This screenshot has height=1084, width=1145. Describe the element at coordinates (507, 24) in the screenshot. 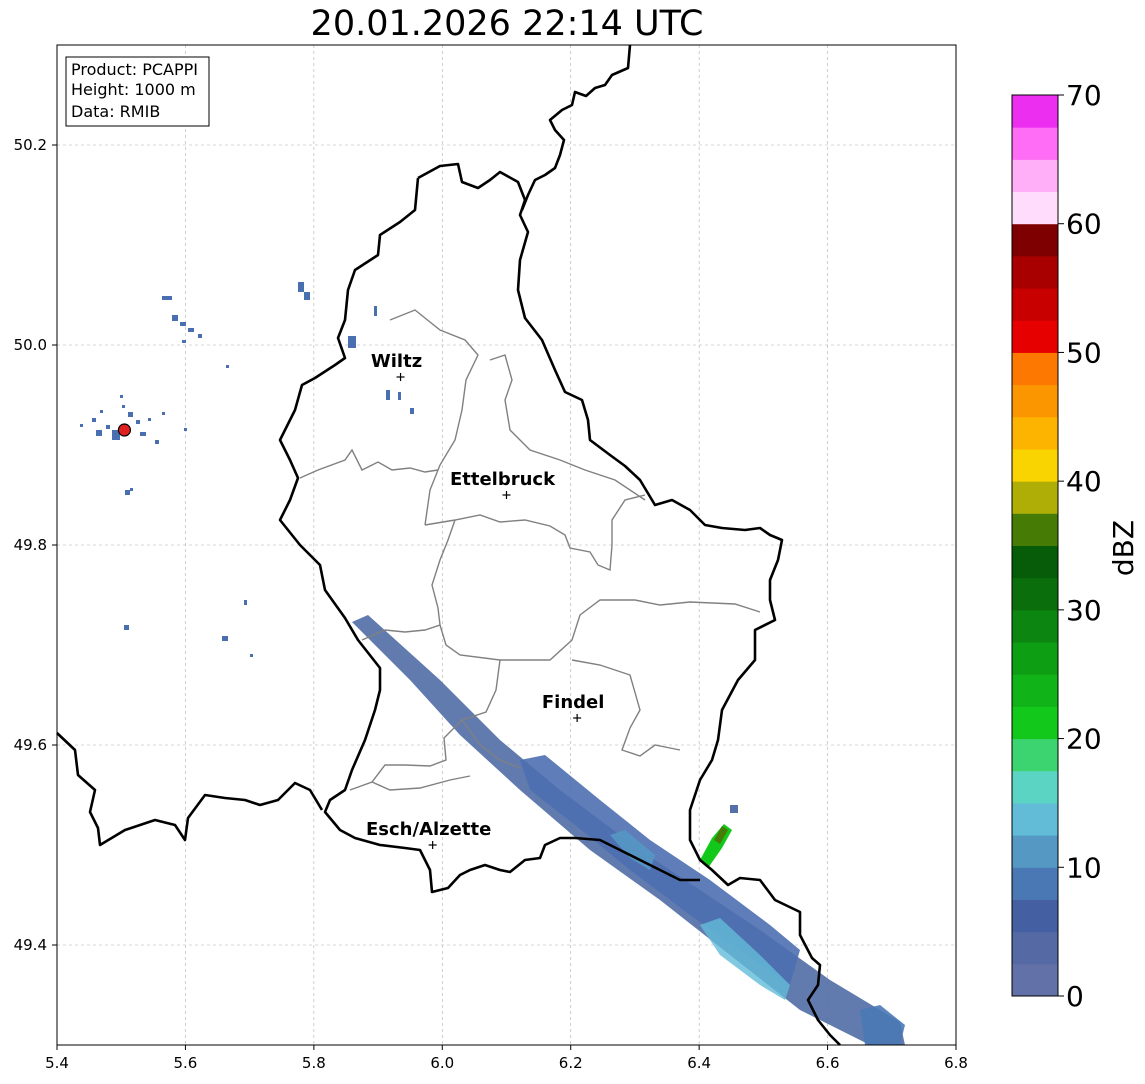

I see `map-title: 20.01.2026 22:14 UTC` at that location.